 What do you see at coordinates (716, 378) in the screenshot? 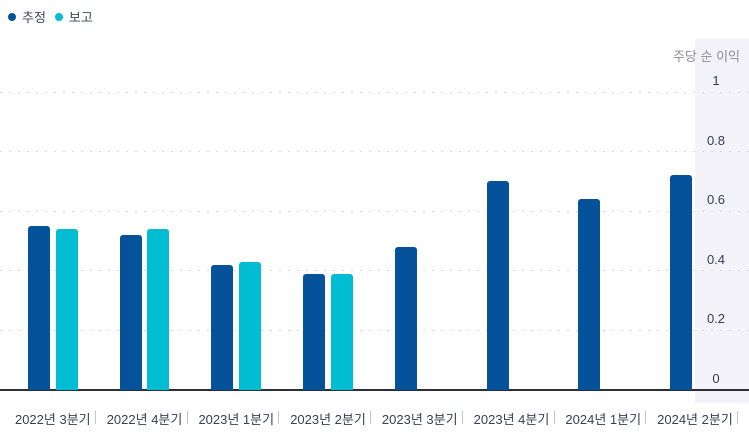
I see `y-axis-tick-label: 0` at bounding box center [716, 378].